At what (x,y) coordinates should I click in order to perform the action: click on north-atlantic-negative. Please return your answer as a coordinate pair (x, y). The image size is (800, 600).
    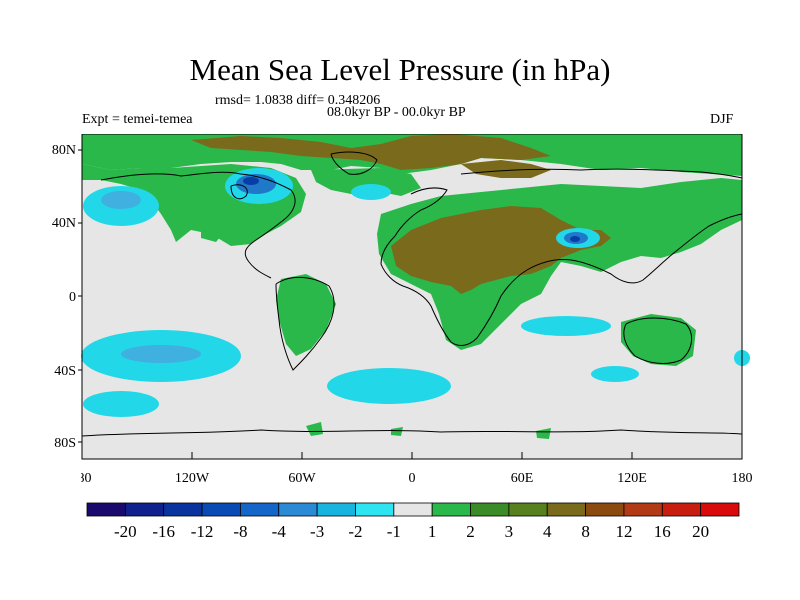
    Looking at the image, I should click on (371, 192).